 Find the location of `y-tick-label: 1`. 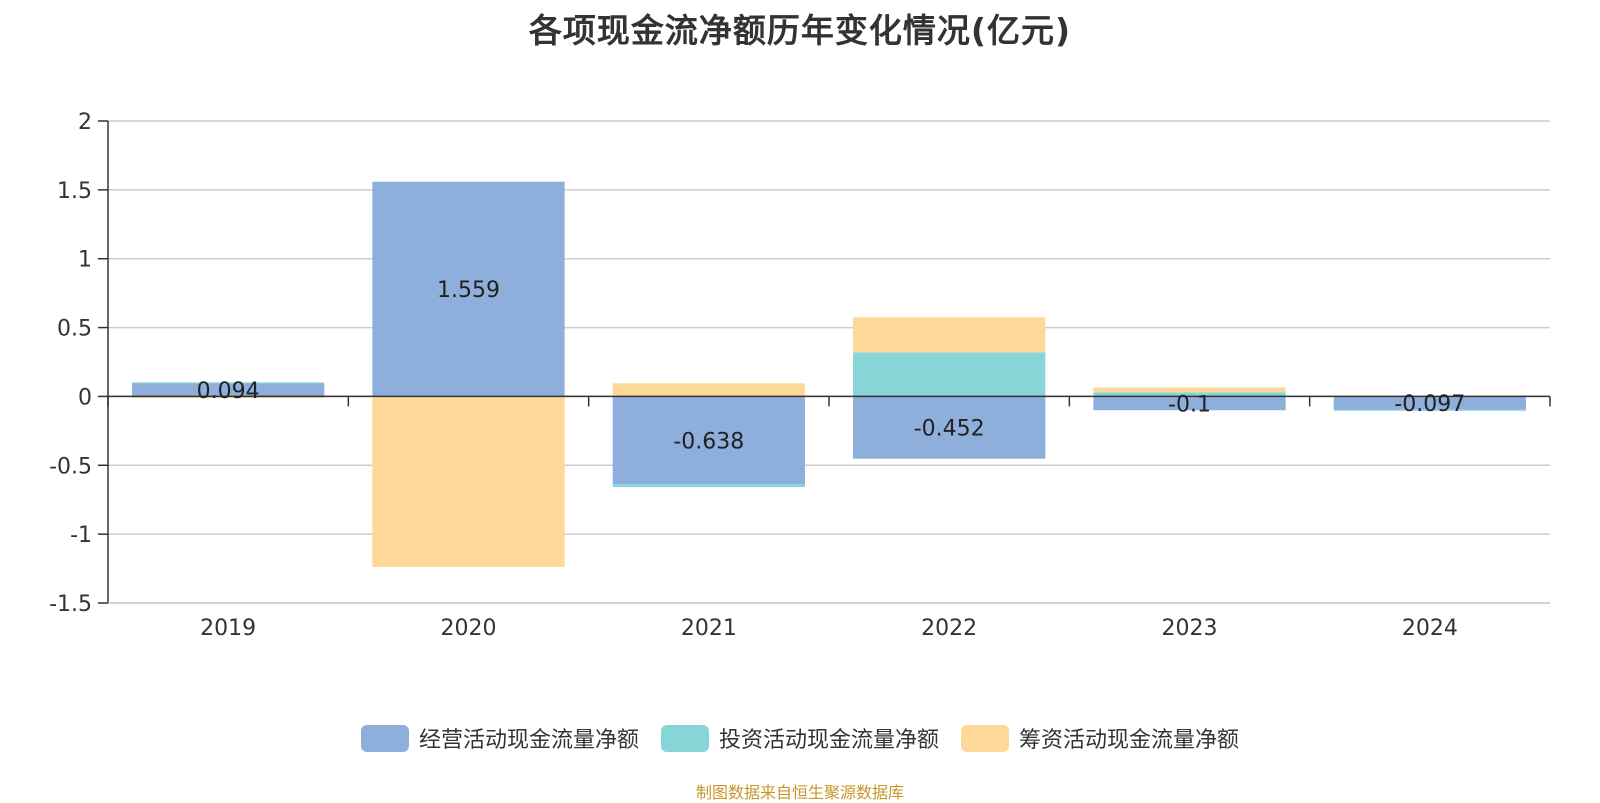

y-tick-label: 1 is located at coordinates (85, 260).